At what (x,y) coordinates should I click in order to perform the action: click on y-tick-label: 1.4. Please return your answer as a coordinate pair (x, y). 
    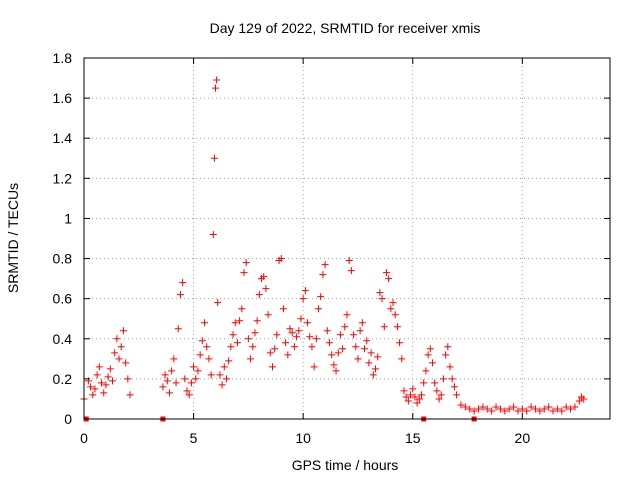
    Looking at the image, I should click on (63, 138).